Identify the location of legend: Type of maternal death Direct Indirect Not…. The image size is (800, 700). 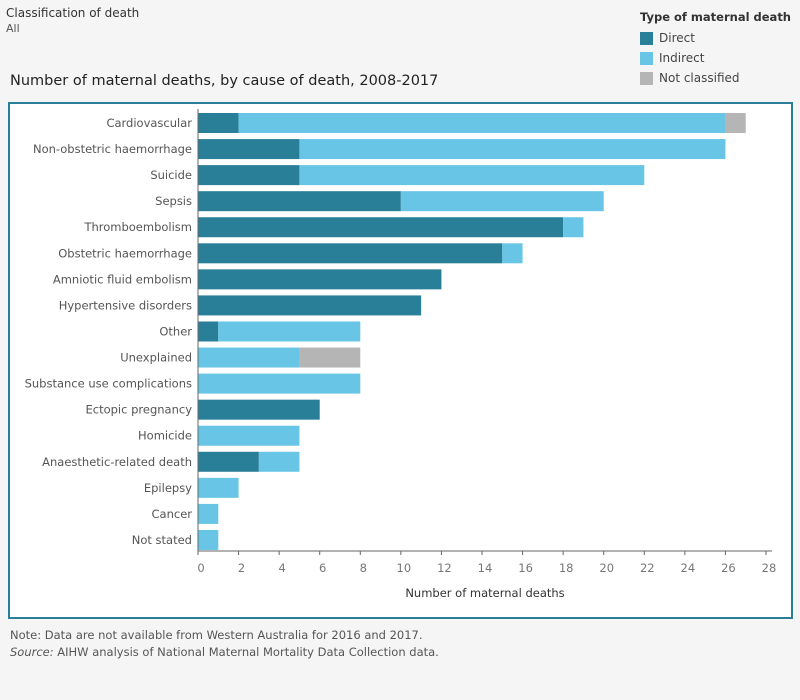
(715, 49).